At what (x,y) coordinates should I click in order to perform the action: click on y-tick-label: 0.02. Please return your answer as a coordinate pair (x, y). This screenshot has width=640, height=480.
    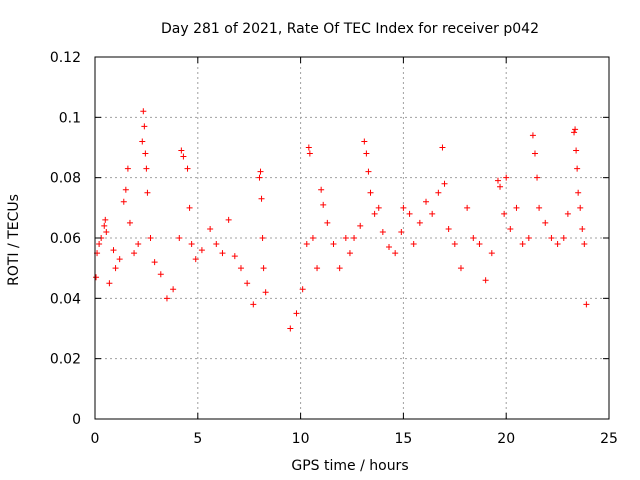
    Looking at the image, I should click on (65, 360).